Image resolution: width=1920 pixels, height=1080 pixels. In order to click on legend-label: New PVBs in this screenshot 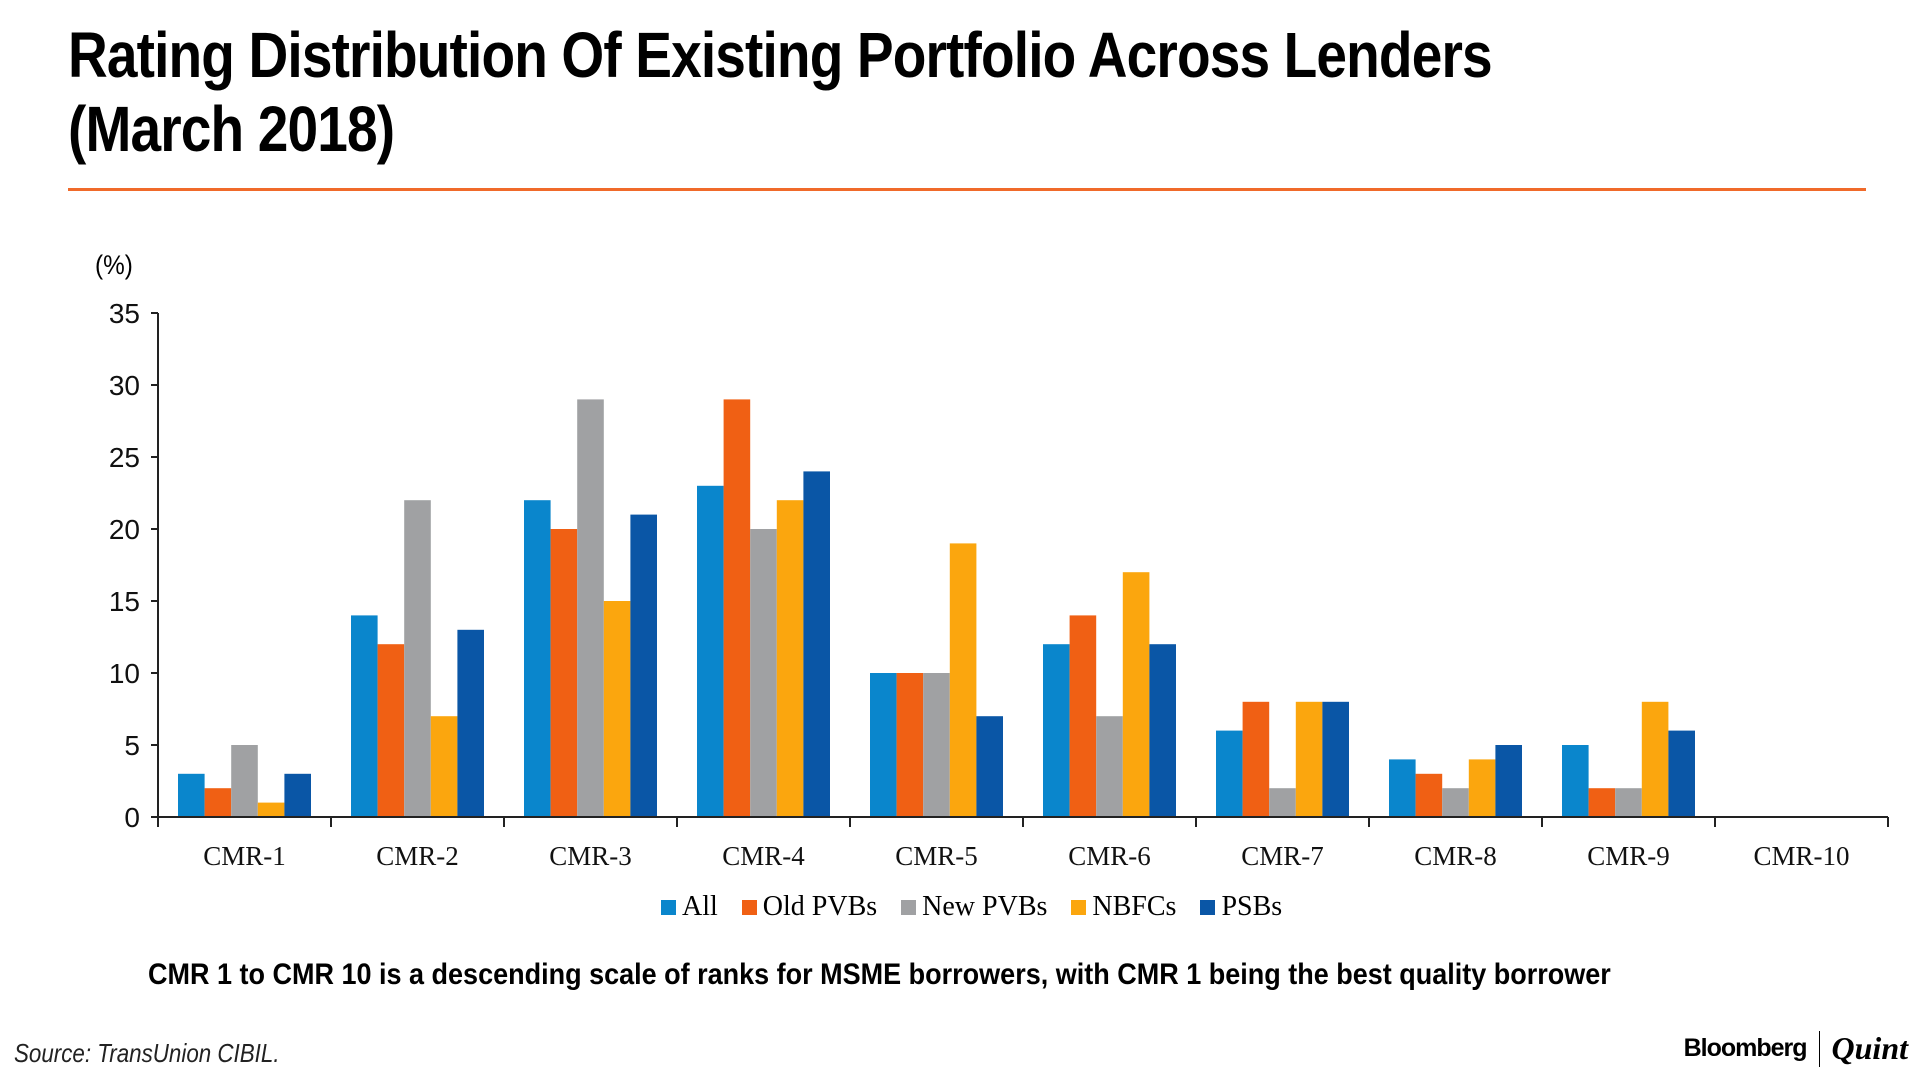, I will do `click(985, 906)`.